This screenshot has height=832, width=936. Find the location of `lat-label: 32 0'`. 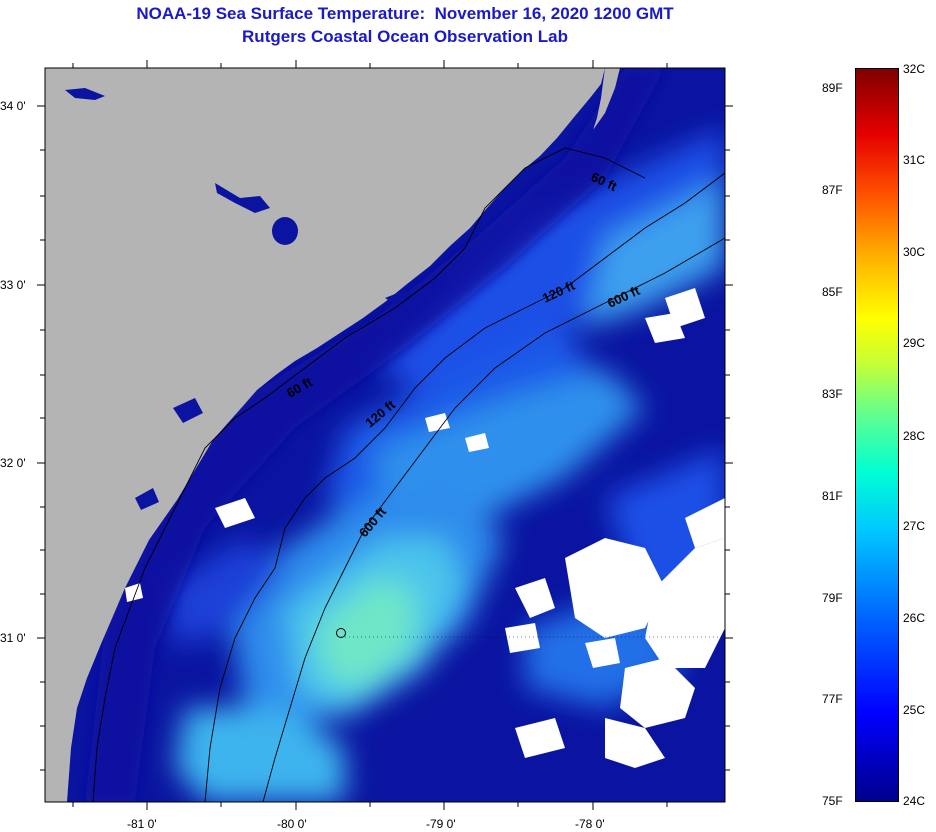

lat-label: 32 0' is located at coordinates (13, 463).